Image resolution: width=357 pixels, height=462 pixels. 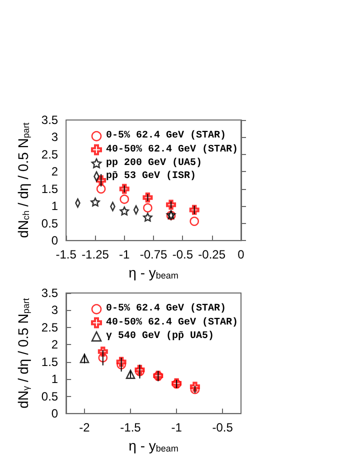 What do you see at coordinates (96, 255) in the screenshot?
I see `x-tick-label: -1.25` at bounding box center [96, 255].